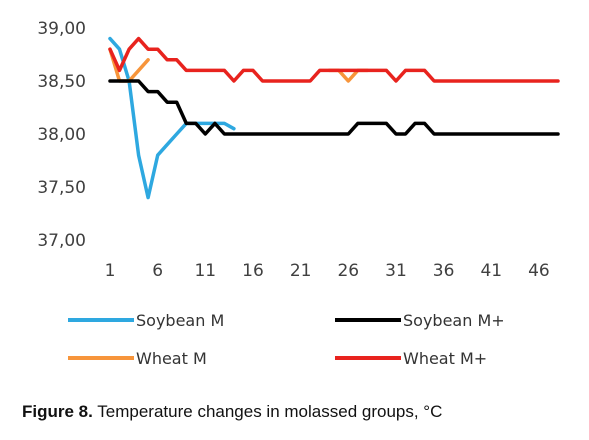  Describe the element at coordinates (327, 271) in the screenshot. I see `x-axis-ticks: 1 6 11 16 21 26 31 36 41 46` at that location.